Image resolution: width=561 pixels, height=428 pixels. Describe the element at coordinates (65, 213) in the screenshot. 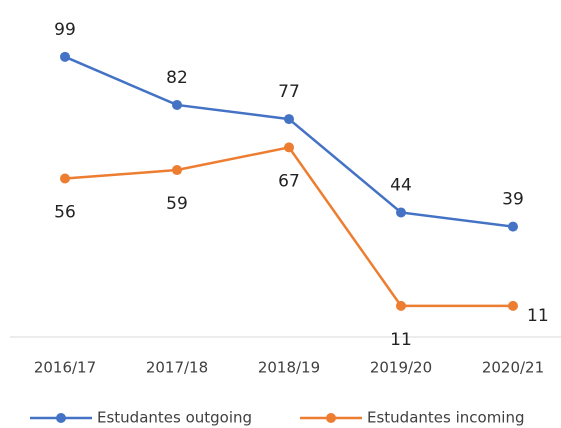

I see `data-label: 56` at that location.